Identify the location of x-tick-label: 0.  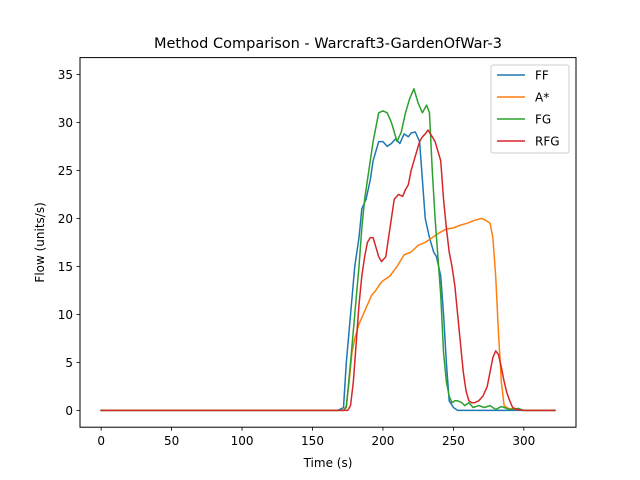
(101, 441).